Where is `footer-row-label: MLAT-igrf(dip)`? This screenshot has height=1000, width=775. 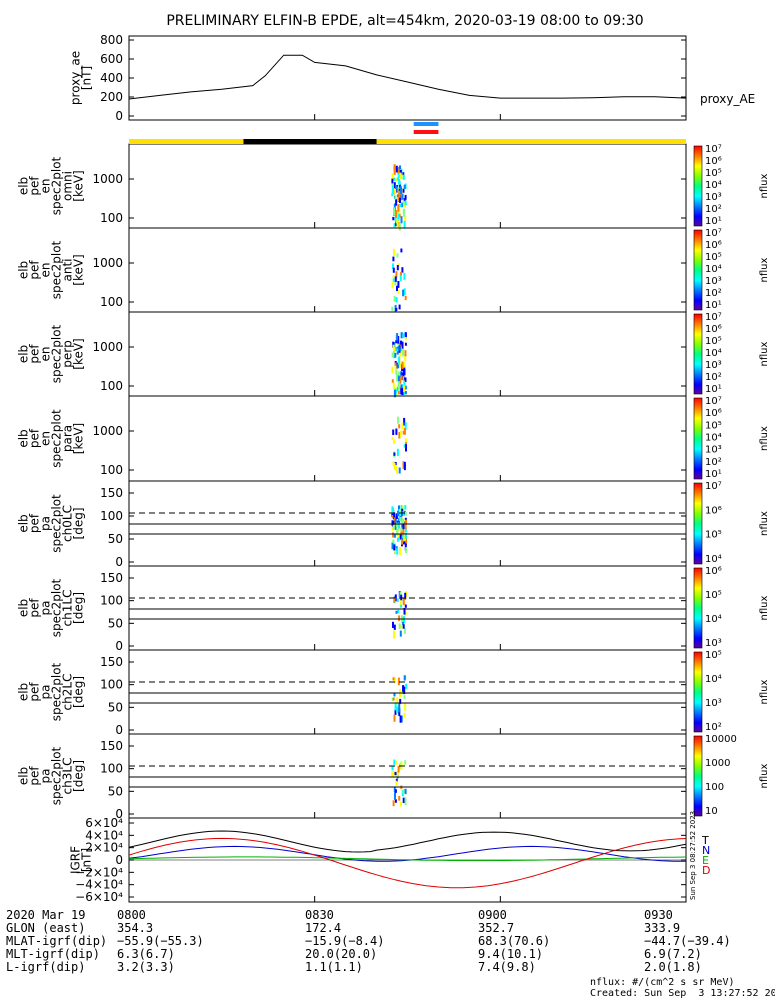
footer-row-label: MLAT-igrf(dip) is located at coordinates (57, 941).